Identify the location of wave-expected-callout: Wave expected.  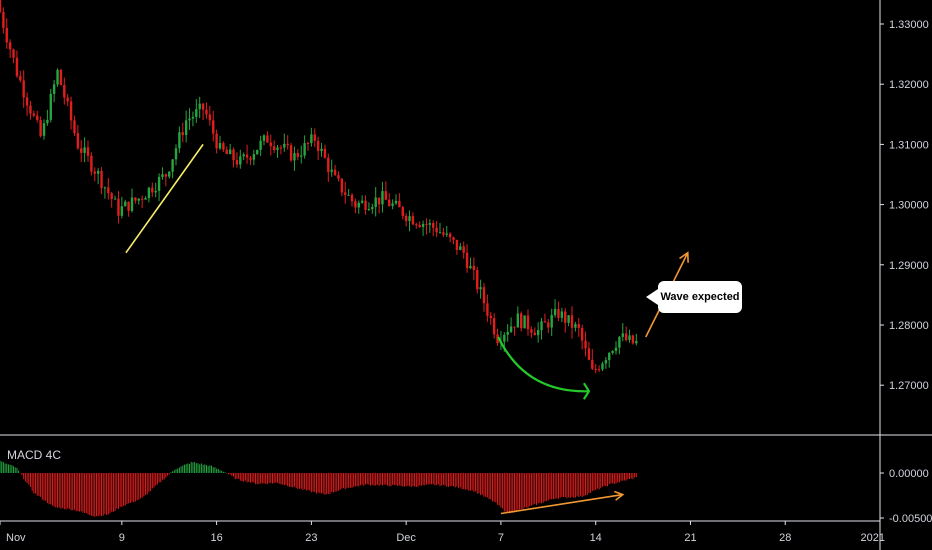
(700, 297).